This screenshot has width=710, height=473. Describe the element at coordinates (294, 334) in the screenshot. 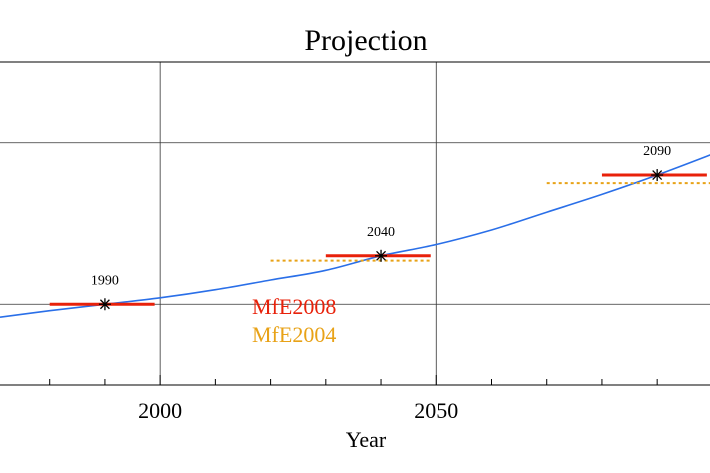

I see `legend-entry-mfe2004: MfE2004` at that location.